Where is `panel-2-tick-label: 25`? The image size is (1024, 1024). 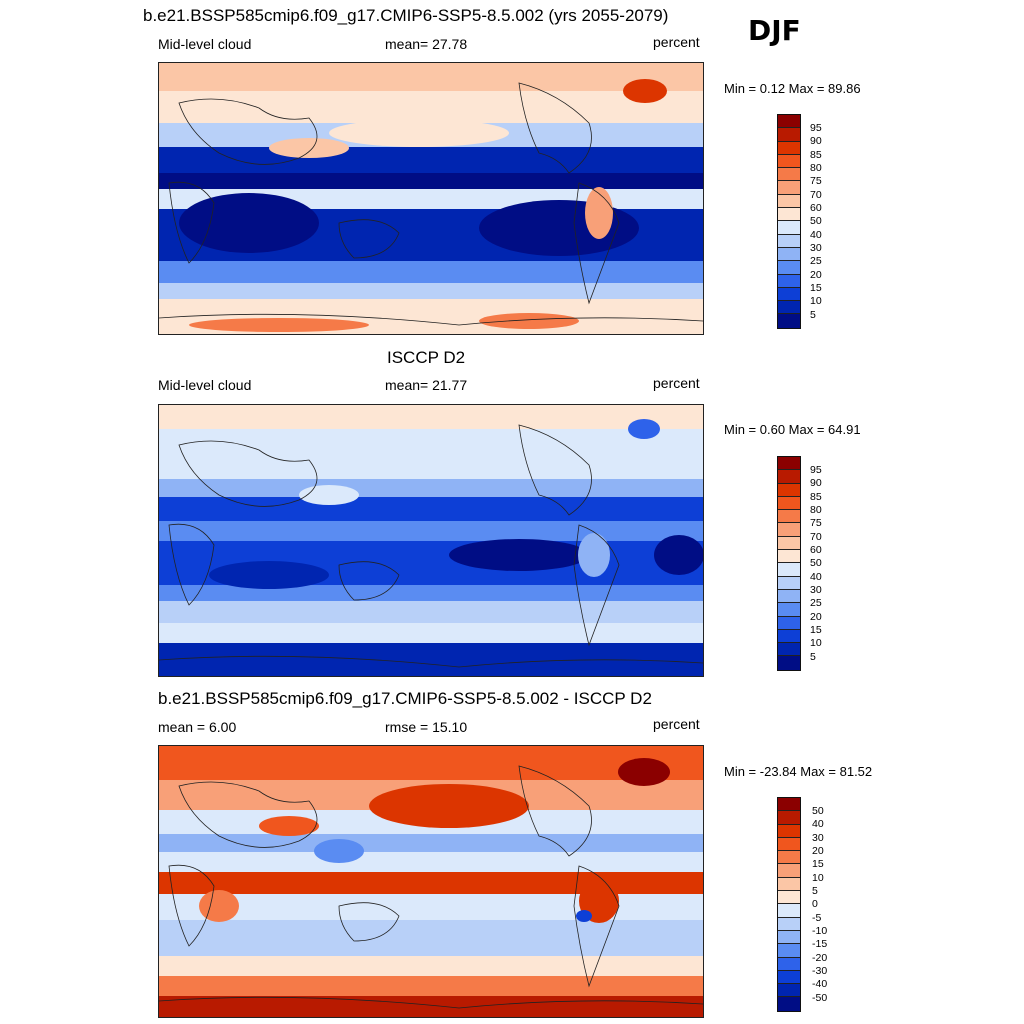
panel-2-tick-label: 25 is located at coordinates (816, 603).